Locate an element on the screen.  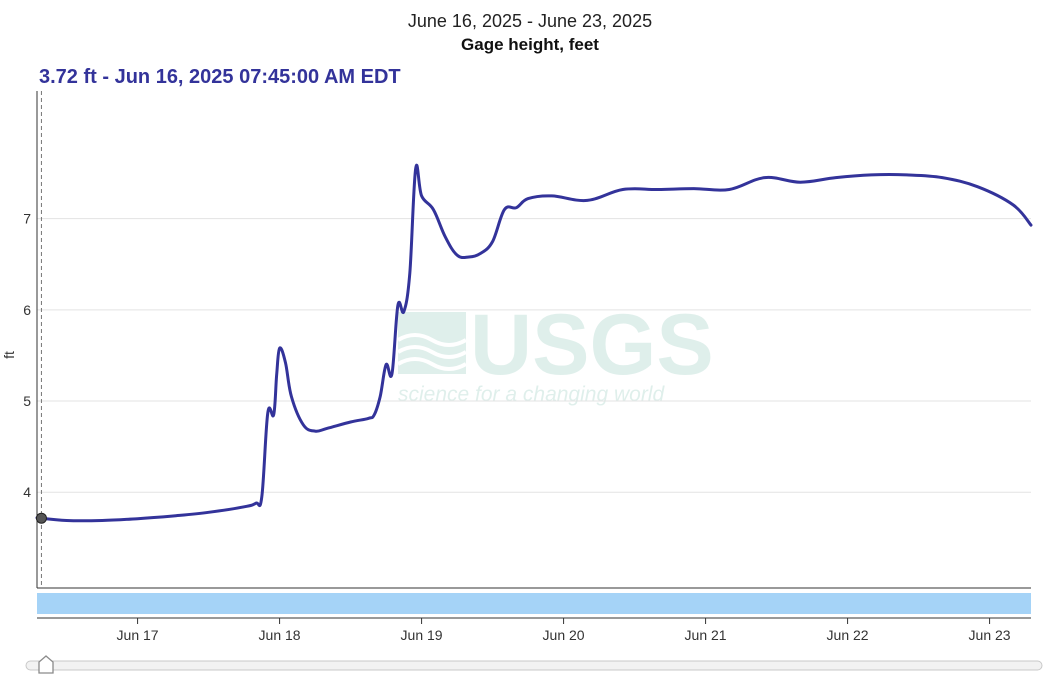
slider-track is located at coordinates (534, 665).